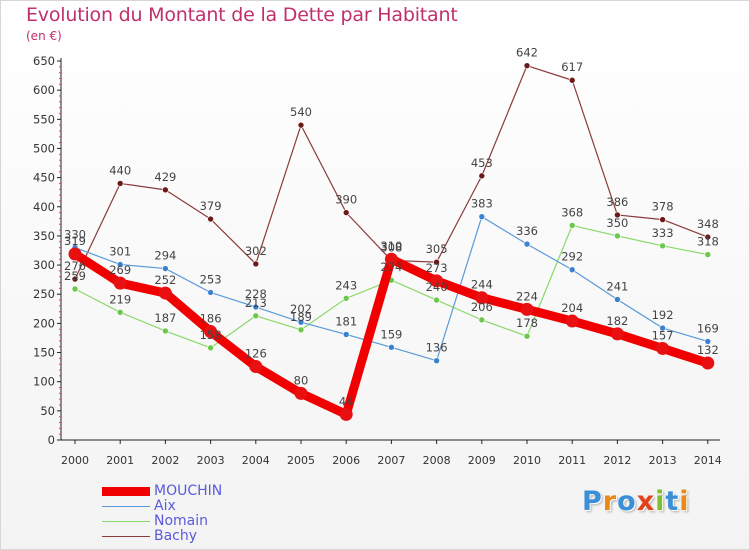  What do you see at coordinates (617, 321) in the screenshot?
I see `data-label: 182` at bounding box center [617, 321].